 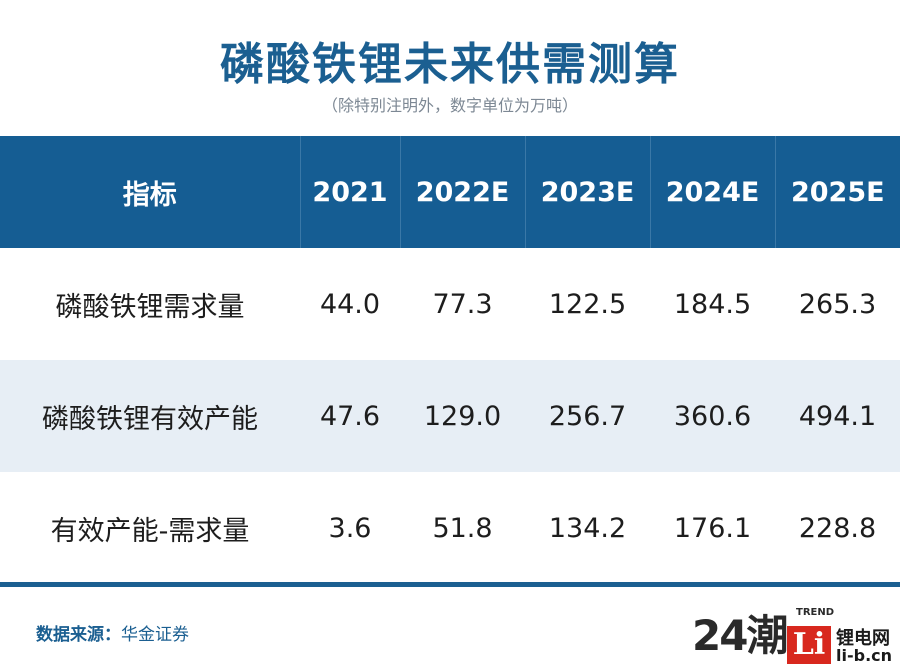 What do you see at coordinates (809, 645) in the screenshot?
I see `watermark-li-logo-icon: Li` at bounding box center [809, 645].